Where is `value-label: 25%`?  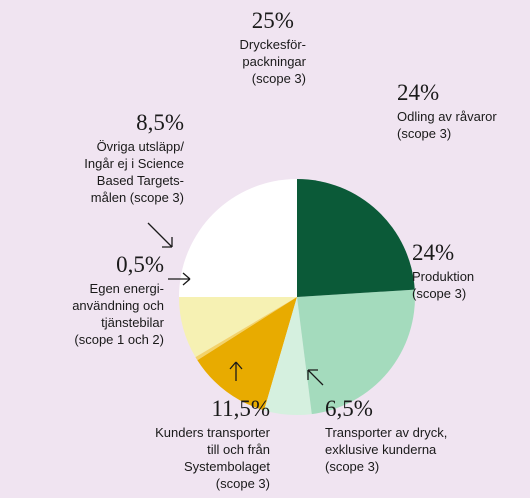
value-label: 25% is located at coordinates (272, 20).